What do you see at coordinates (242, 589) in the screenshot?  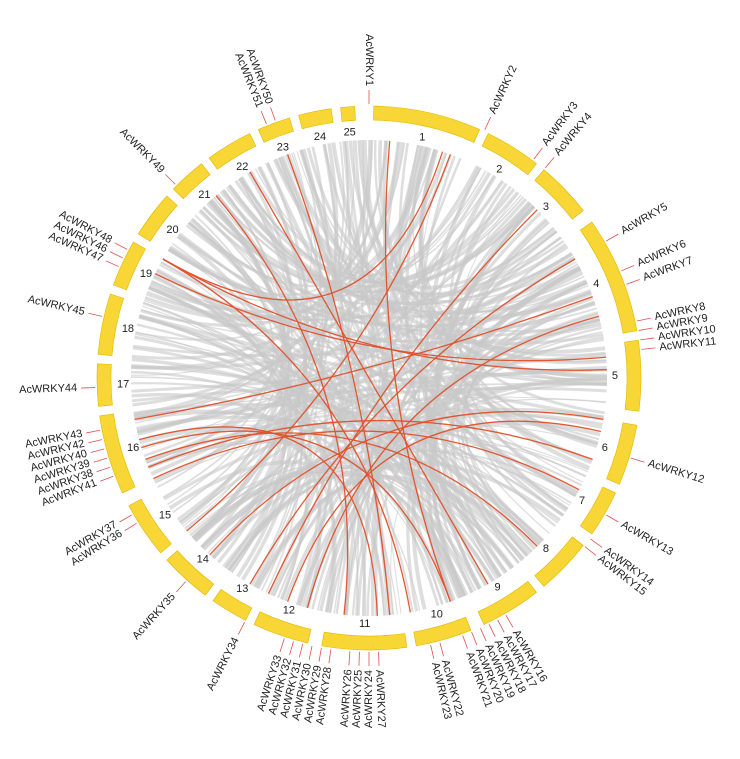 I see `chromosome-label: 13` at bounding box center [242, 589].